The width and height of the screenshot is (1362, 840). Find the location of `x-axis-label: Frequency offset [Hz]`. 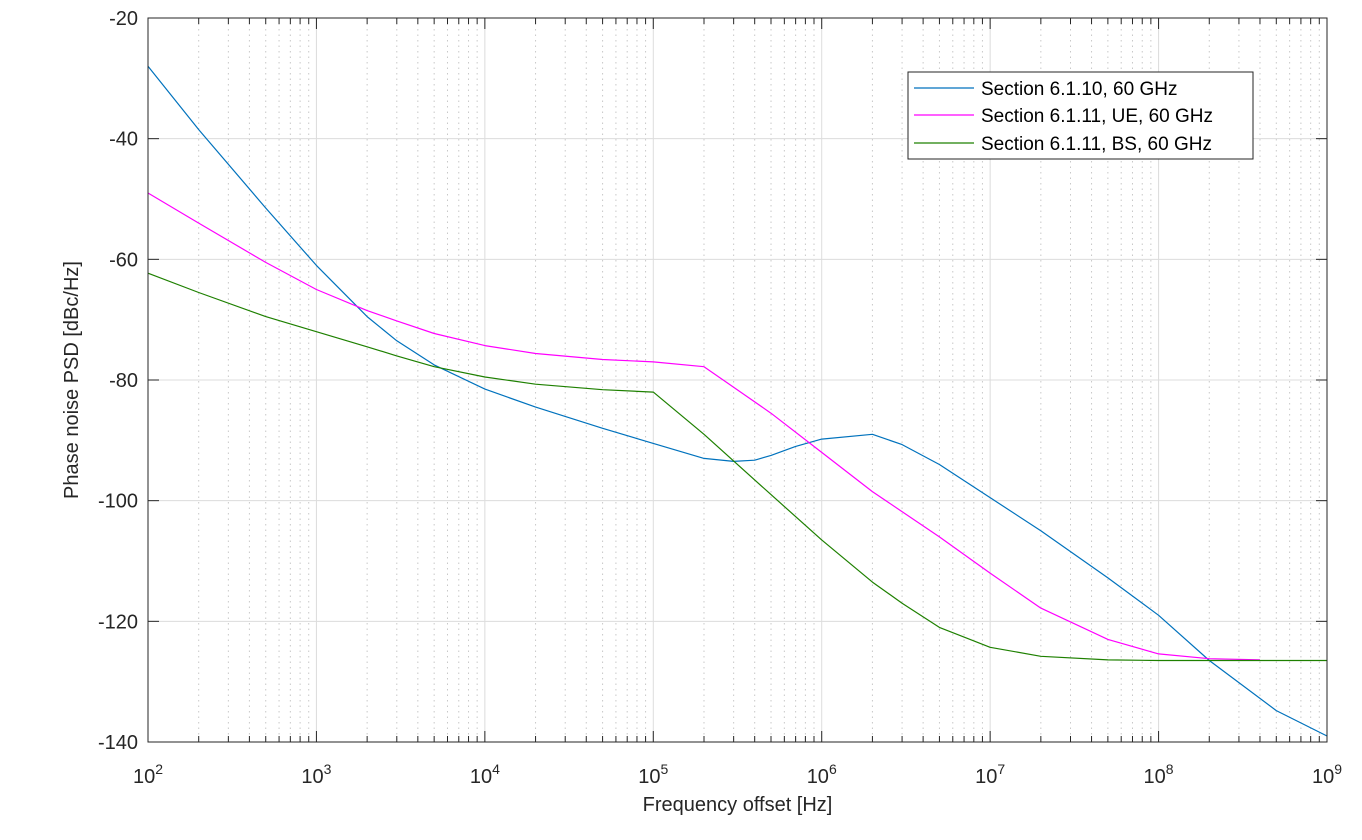

x-axis-label: Frequency offset [Hz] is located at coordinates (738, 805).